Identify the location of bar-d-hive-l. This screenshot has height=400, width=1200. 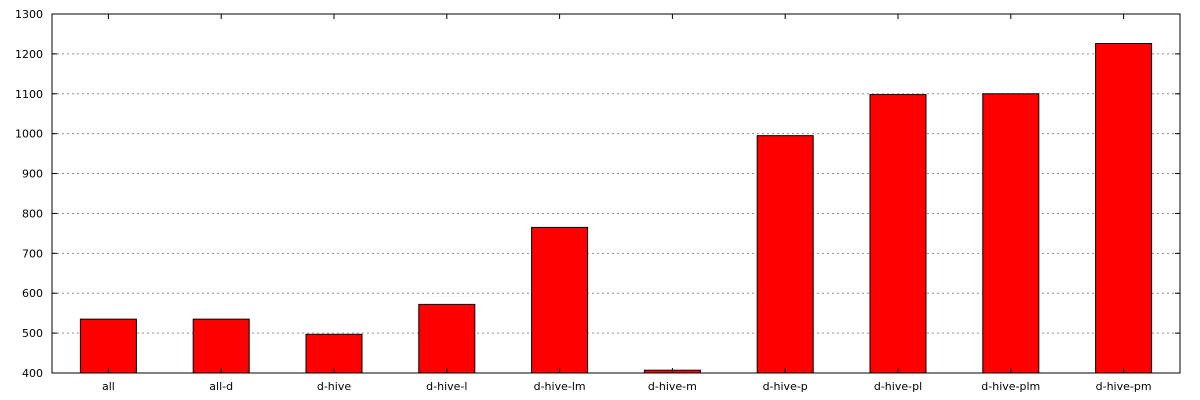
(447, 338).